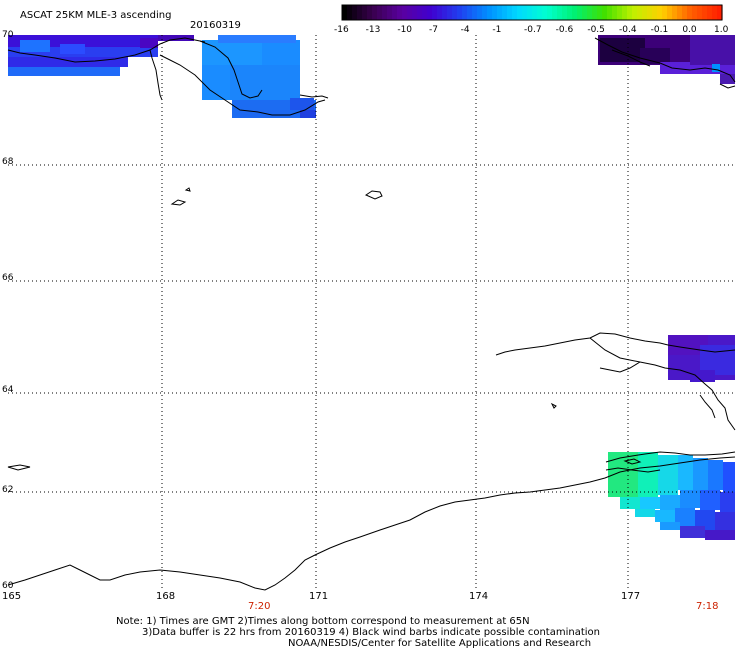 This screenshot has height=650, width=740. What do you see at coordinates (707, 606) in the screenshot?
I see `time-label-2: 7:18` at bounding box center [707, 606].